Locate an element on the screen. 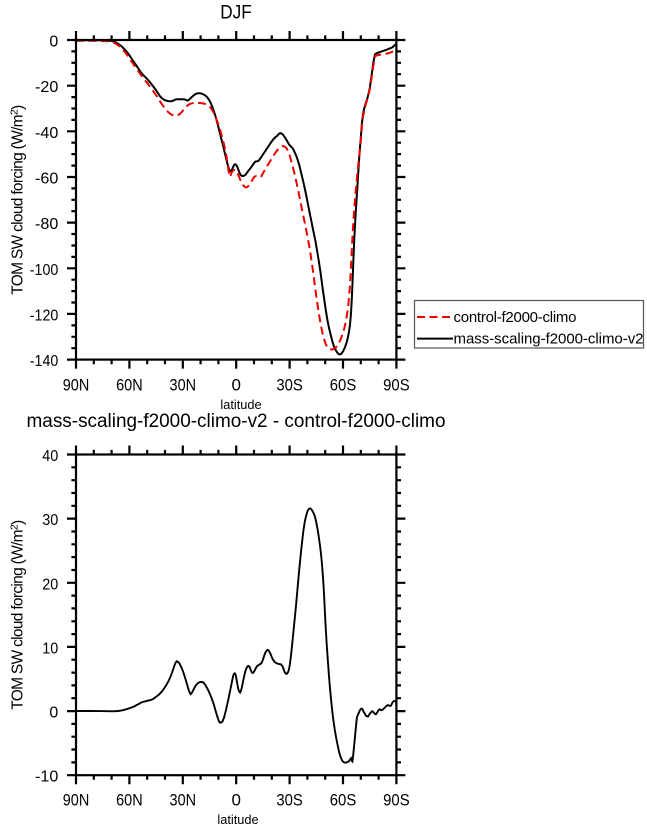 This screenshot has width=647, height=837. svg-text: mass-scaling-f2000-climo-v2 is located at coordinates (549, 338).